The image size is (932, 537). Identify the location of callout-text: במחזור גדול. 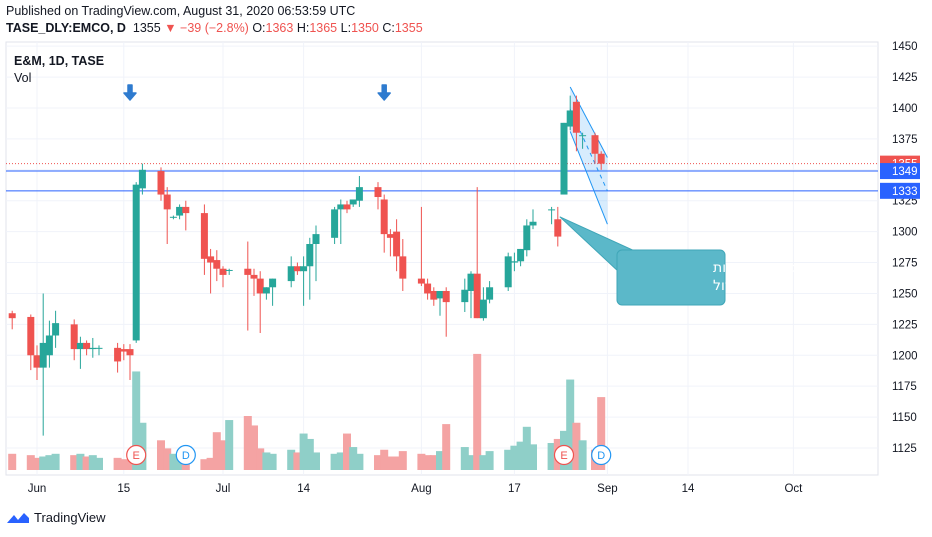
(749, 286).